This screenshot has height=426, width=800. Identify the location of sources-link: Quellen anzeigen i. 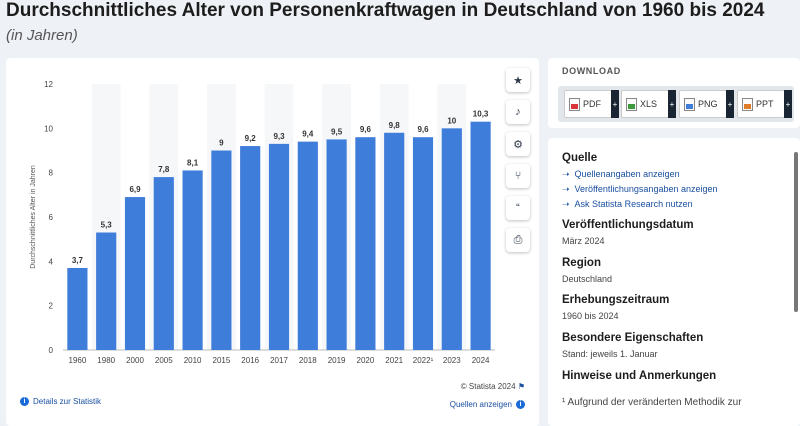
(487, 404).